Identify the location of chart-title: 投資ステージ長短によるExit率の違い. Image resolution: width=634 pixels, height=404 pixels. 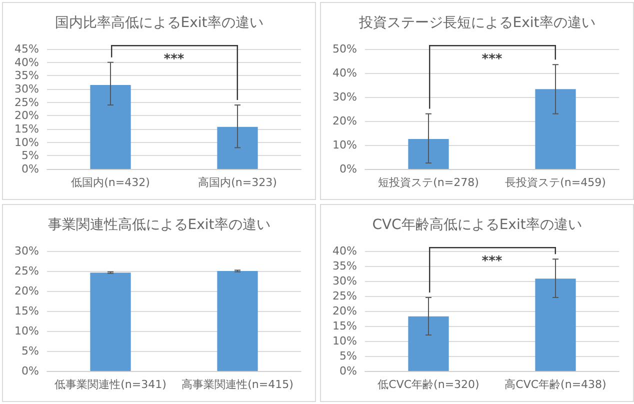
(477, 23).